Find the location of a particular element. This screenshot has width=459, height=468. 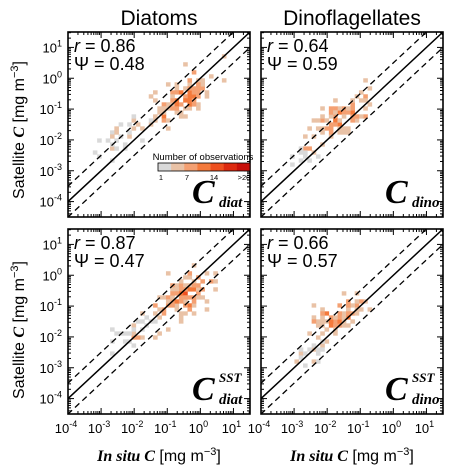

x-tick-label: 10⁻¹ is located at coordinates (358, 427).